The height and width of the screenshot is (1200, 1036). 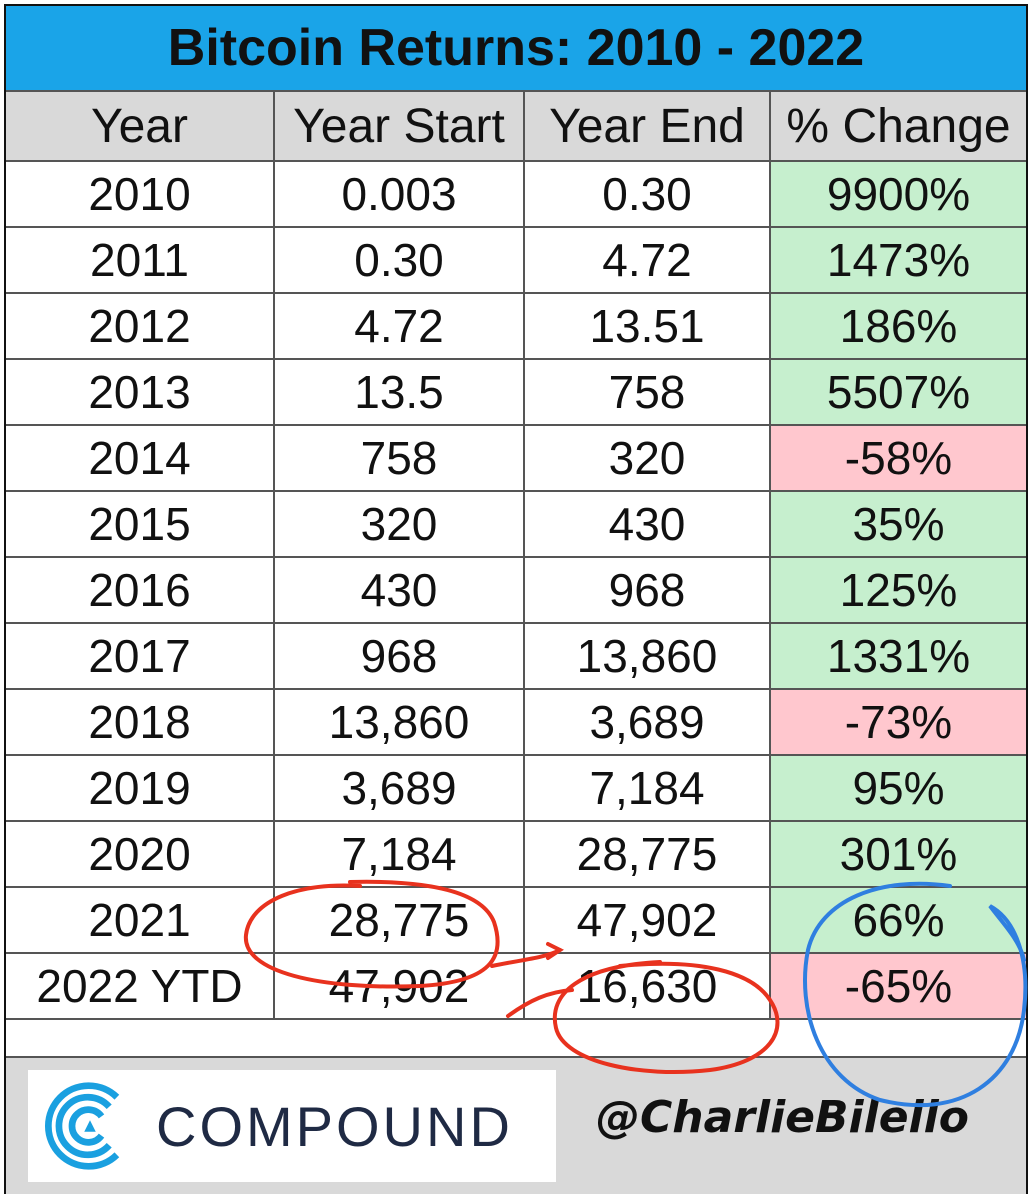 I want to click on year-end-cell: 13,860, so click(x=647, y=656).